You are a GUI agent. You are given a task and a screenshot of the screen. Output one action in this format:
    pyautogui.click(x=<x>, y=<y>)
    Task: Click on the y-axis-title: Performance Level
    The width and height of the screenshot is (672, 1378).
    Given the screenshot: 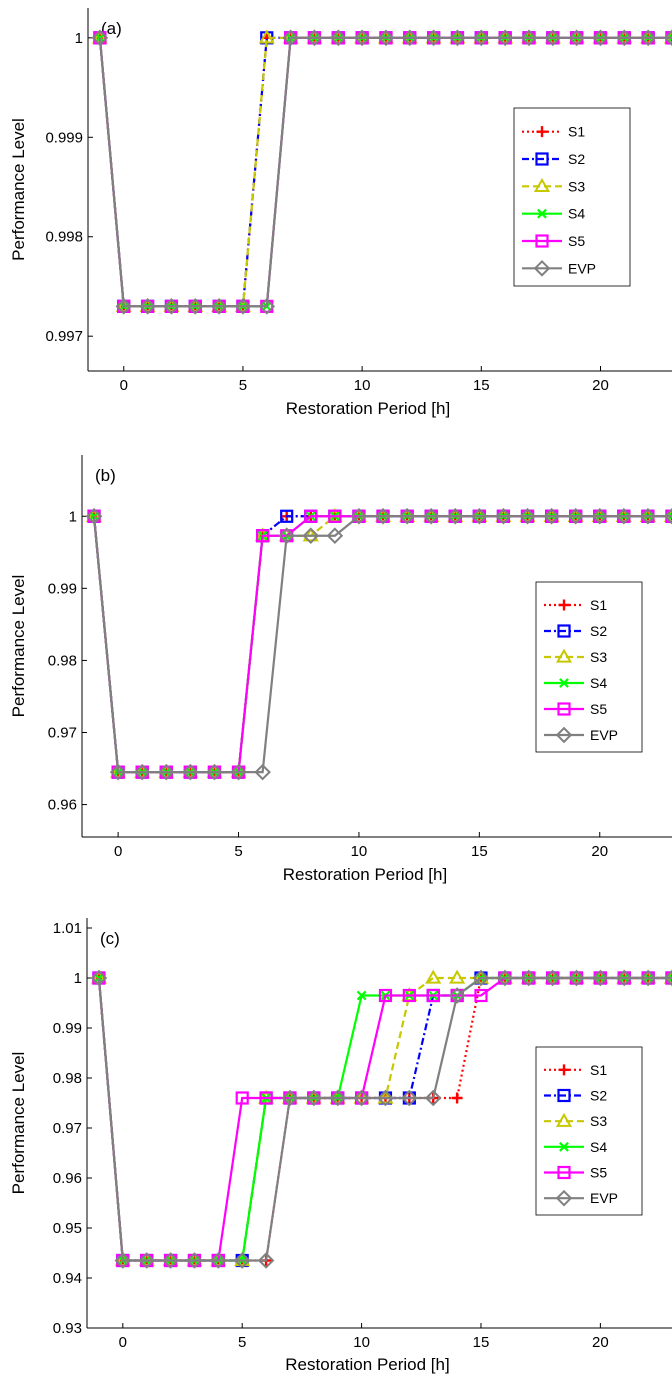 What is the action you would take?
    pyautogui.click(x=18, y=646)
    